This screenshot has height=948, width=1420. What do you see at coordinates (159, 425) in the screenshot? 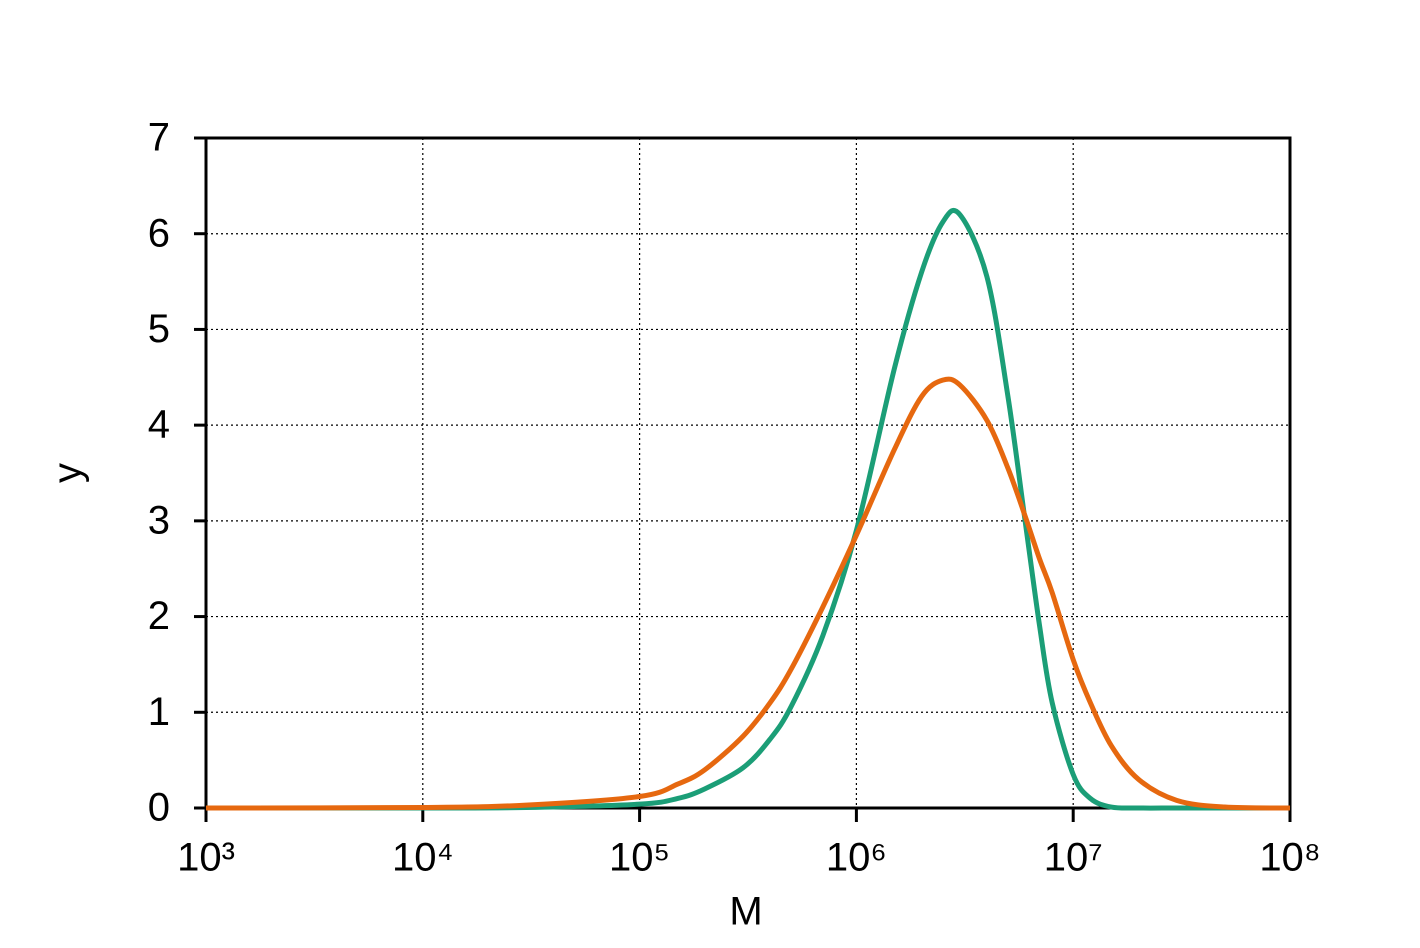
I see `y-tick-label: 4` at bounding box center [159, 425].